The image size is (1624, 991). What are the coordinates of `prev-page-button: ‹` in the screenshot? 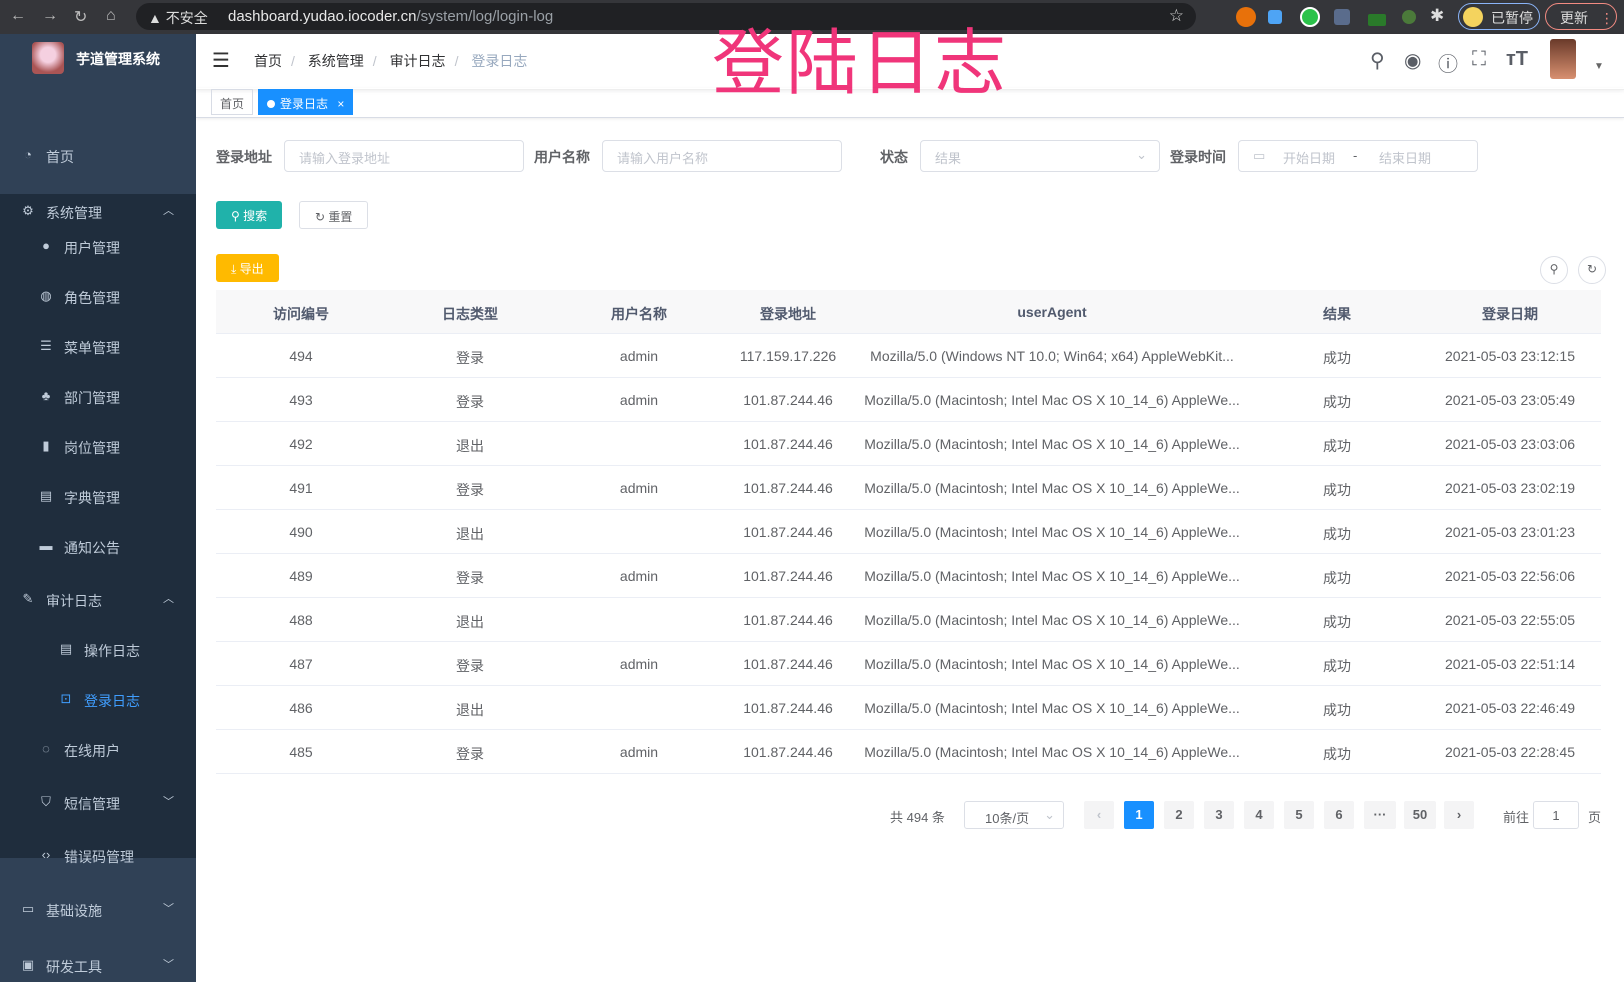 It's located at (1099, 815).